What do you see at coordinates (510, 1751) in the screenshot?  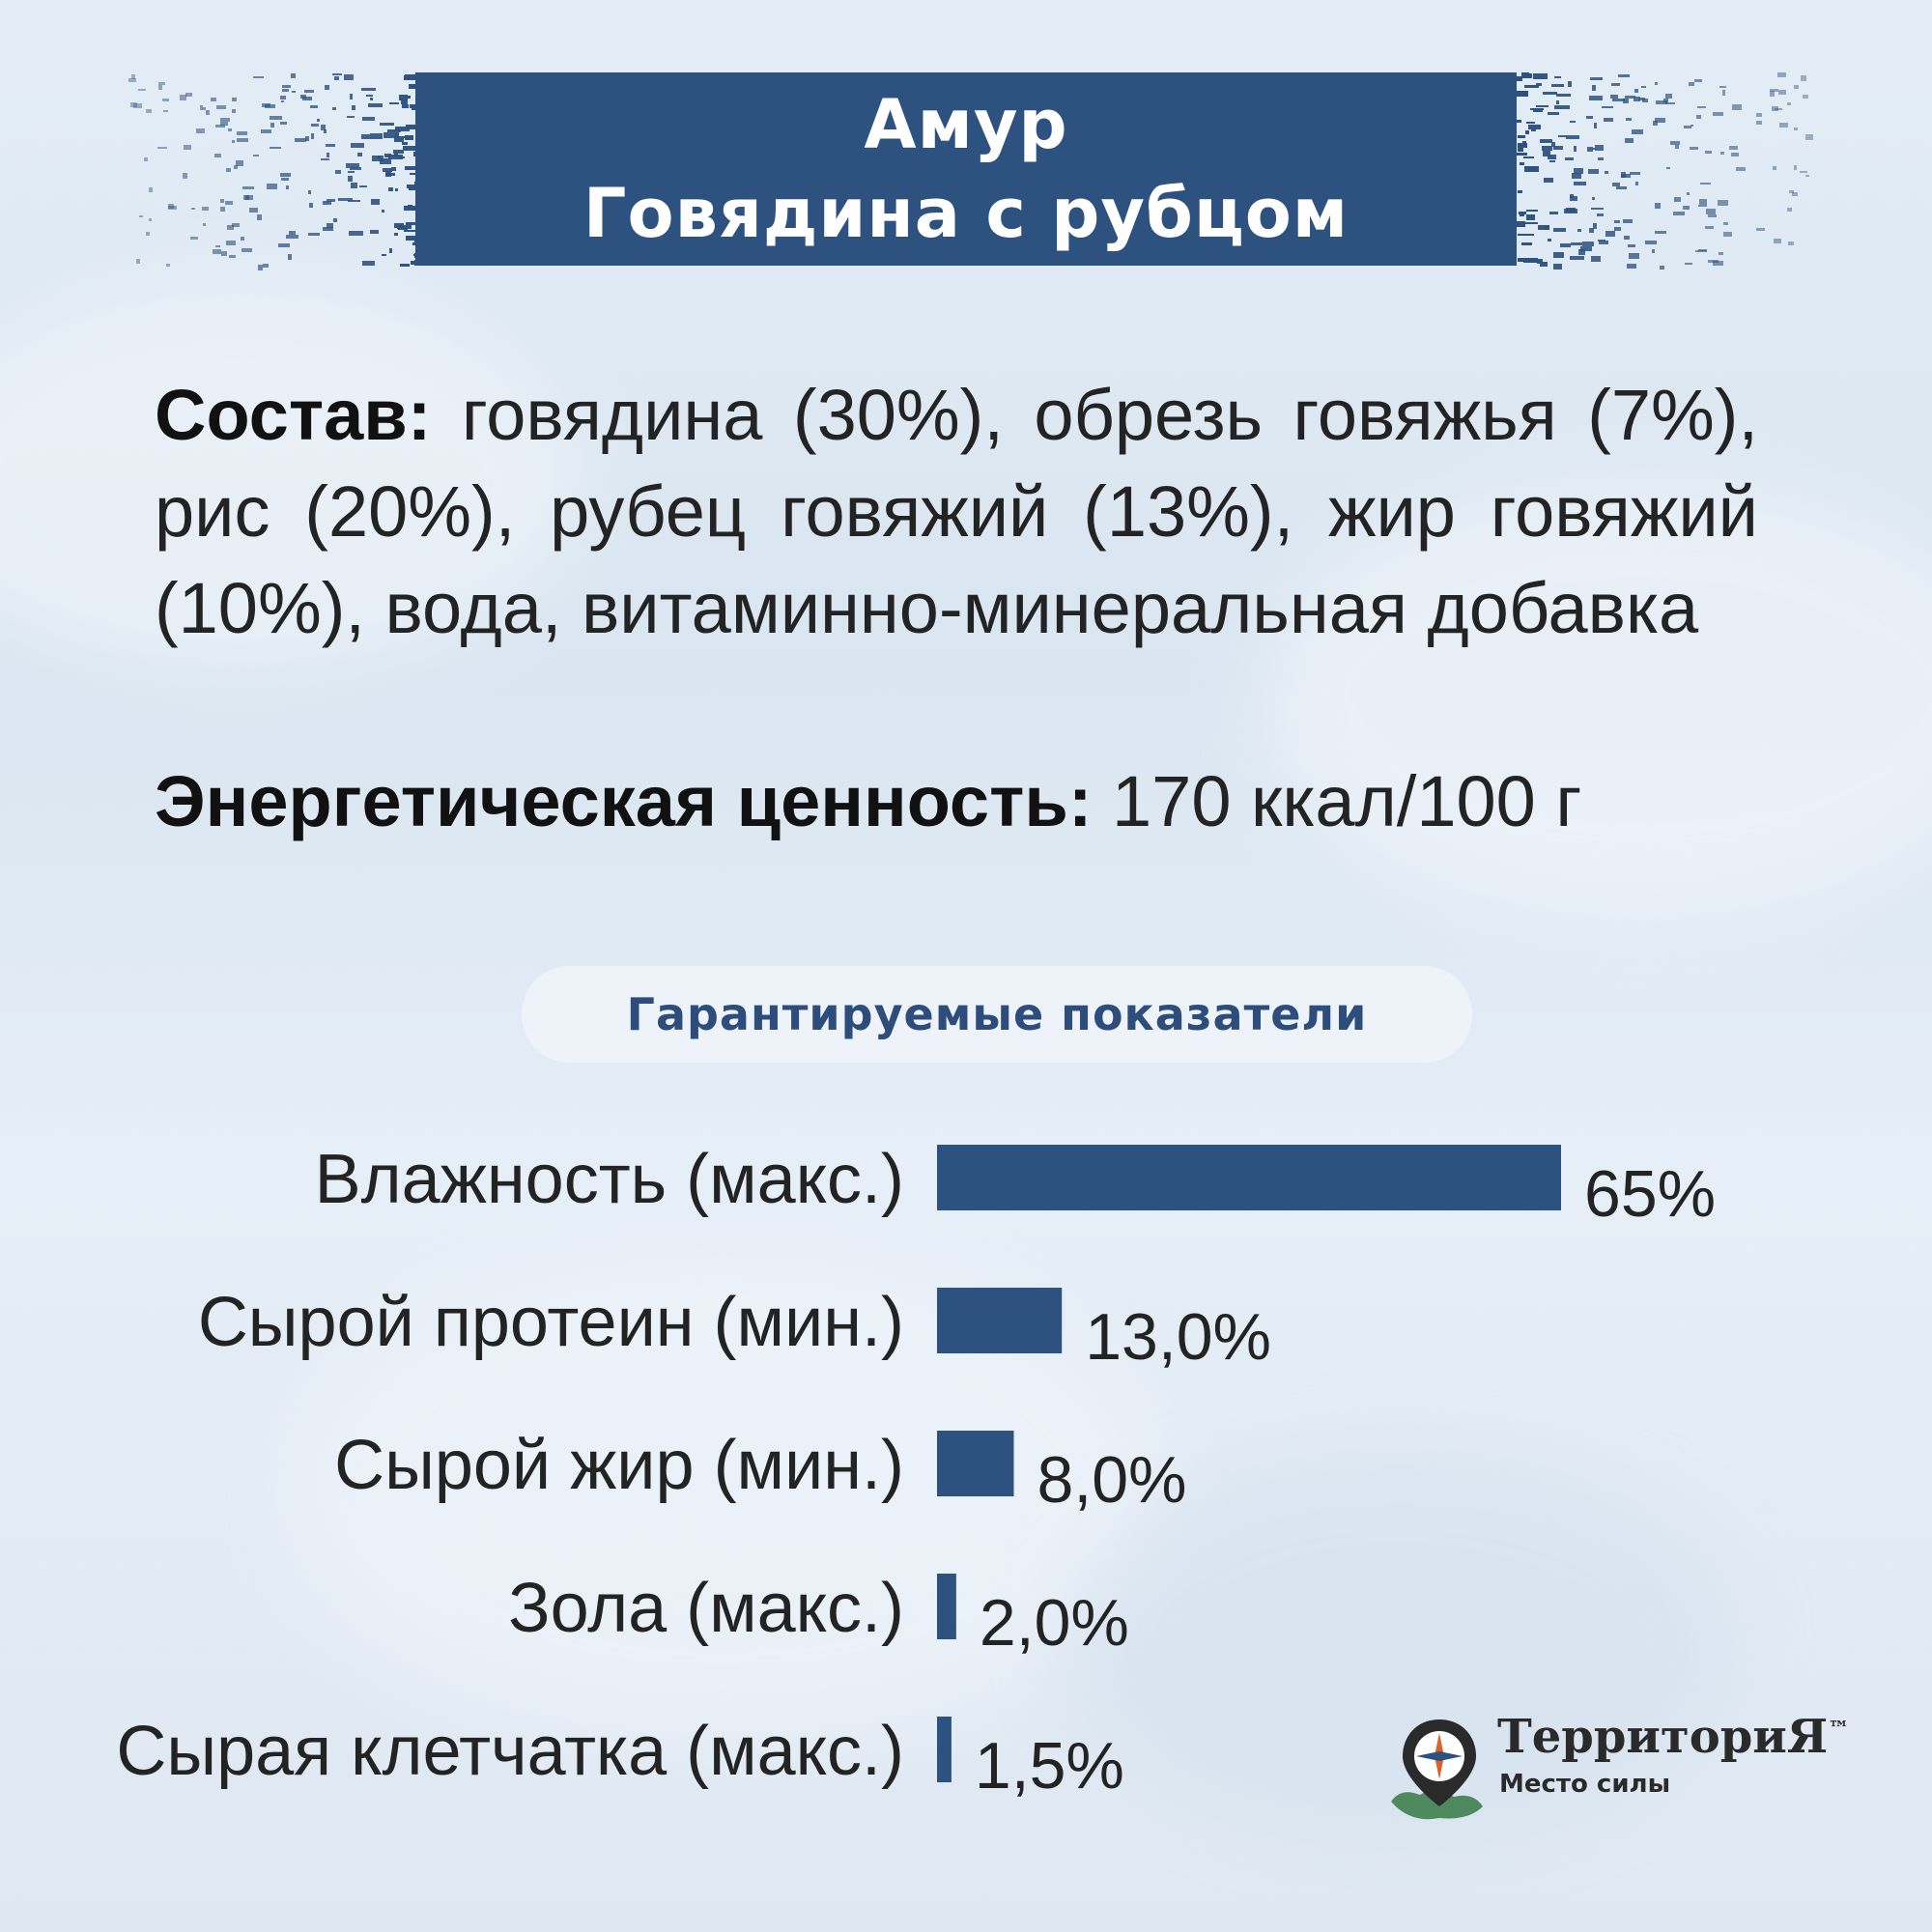 I see `category-label: Сырая клетчатка (макс.)` at bounding box center [510, 1751].